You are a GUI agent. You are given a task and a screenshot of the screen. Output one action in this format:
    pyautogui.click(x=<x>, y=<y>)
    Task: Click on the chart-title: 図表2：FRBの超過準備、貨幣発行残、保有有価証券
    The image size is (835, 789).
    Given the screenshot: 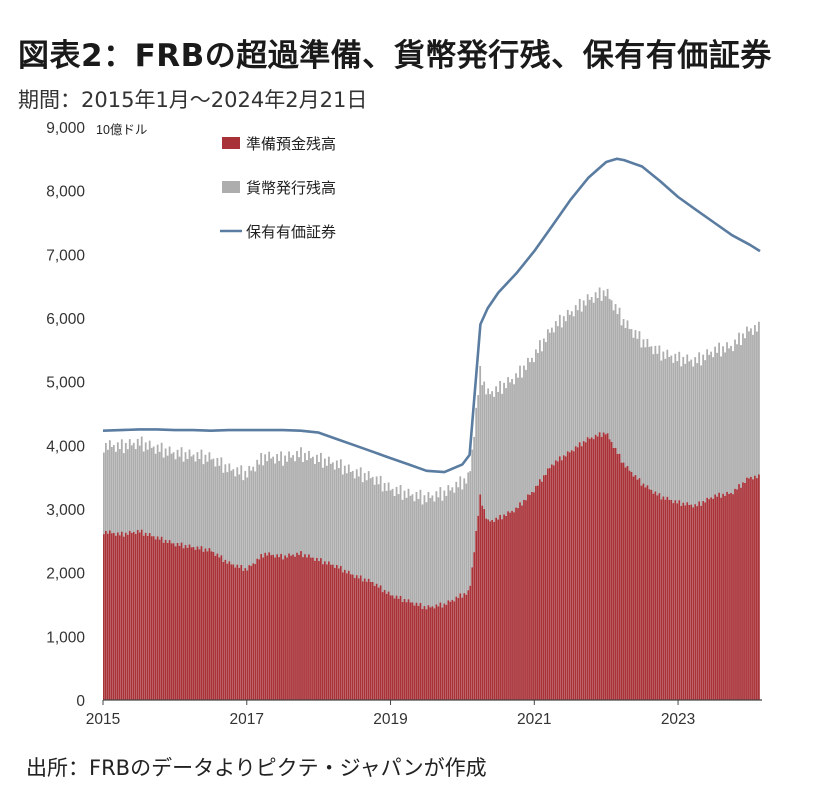 What is the action you would take?
    pyautogui.click(x=395, y=56)
    